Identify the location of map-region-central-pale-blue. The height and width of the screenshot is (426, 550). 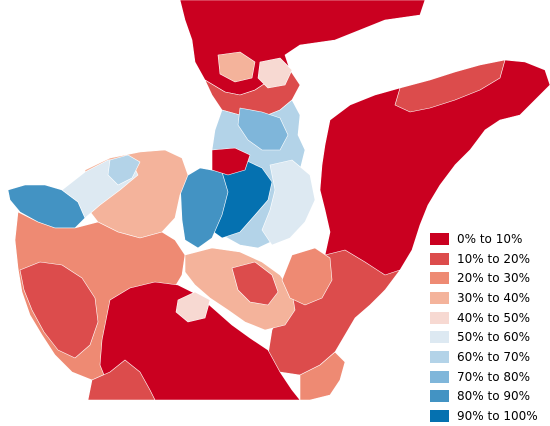
(288, 202).